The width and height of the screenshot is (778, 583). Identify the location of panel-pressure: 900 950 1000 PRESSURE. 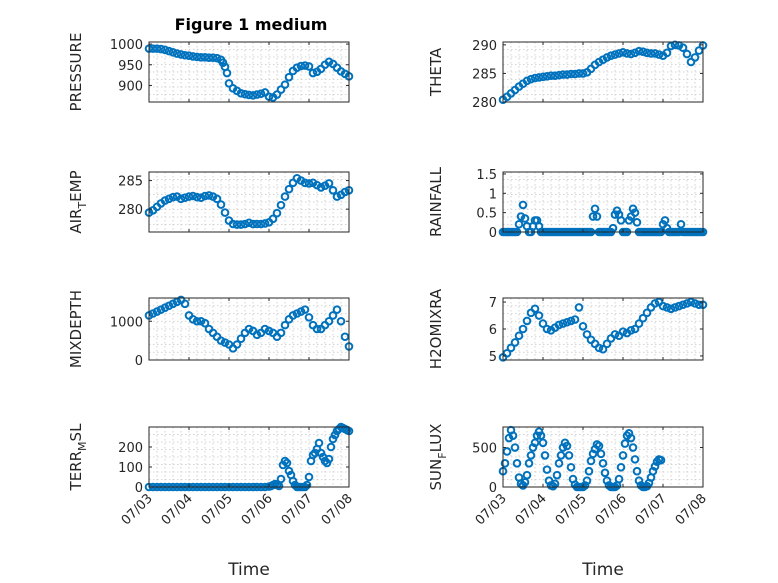
(210, 72).